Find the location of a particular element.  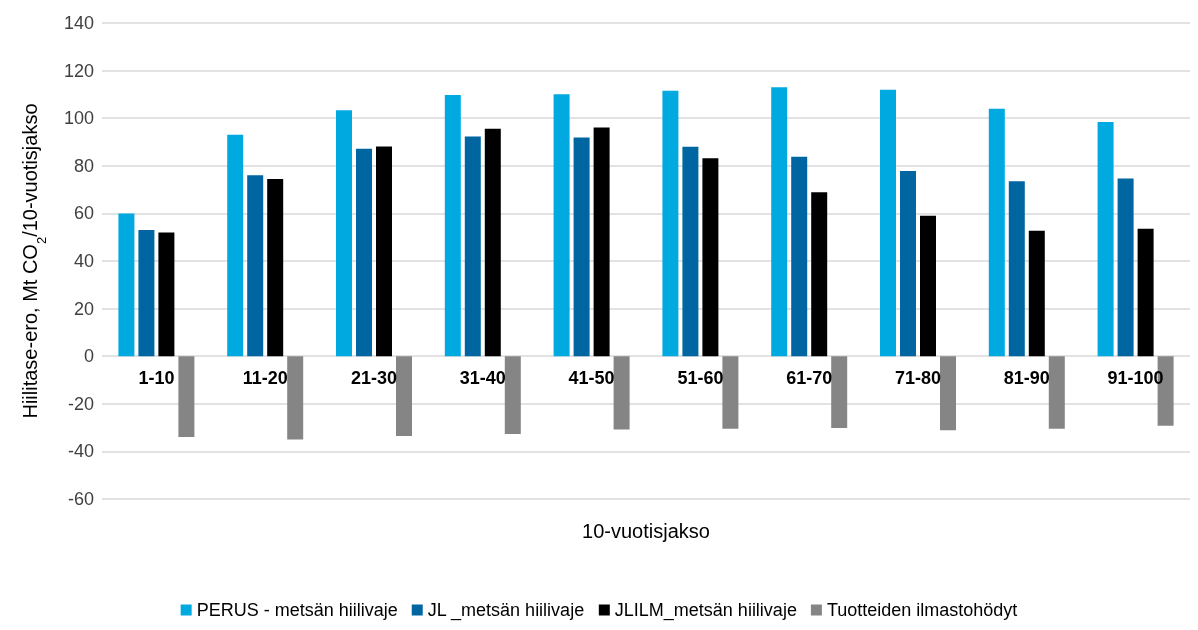

x-tick-label: 21-30 is located at coordinates (374, 378).